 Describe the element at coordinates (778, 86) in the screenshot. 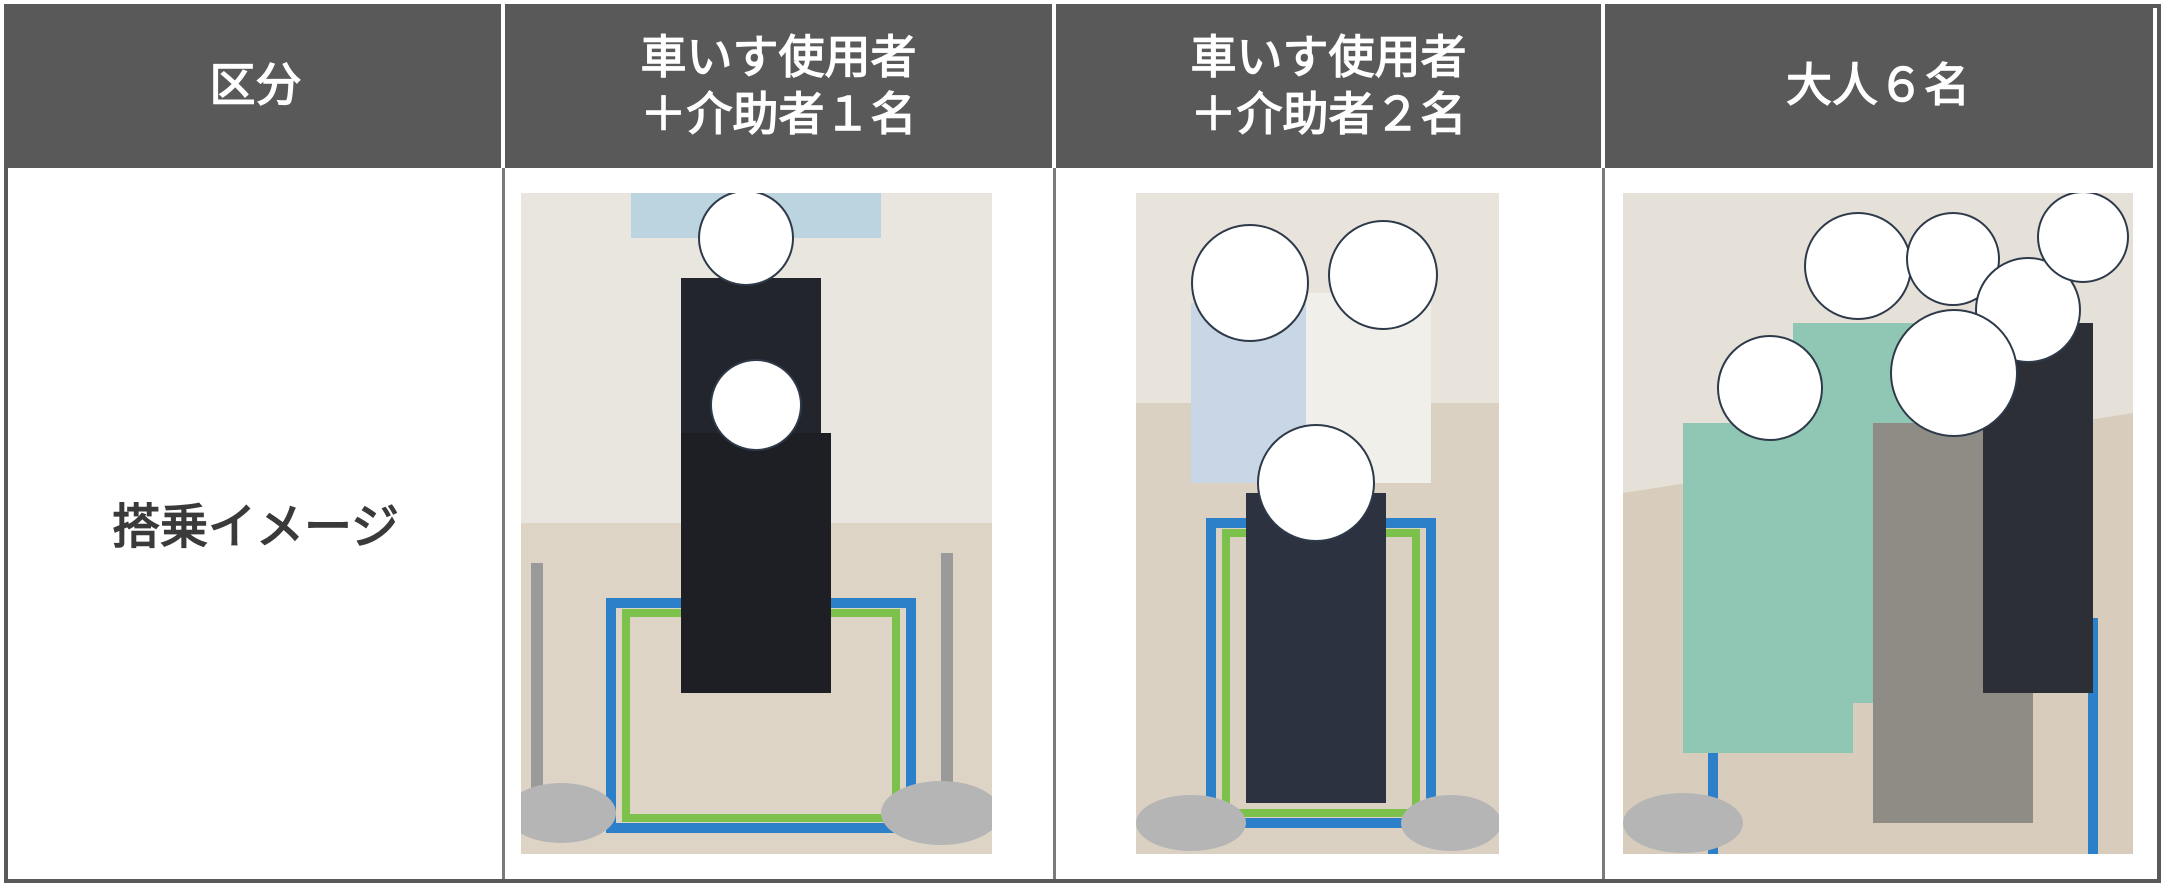

I see `header-cell: 車いす使用者 ＋介助者１名` at that location.